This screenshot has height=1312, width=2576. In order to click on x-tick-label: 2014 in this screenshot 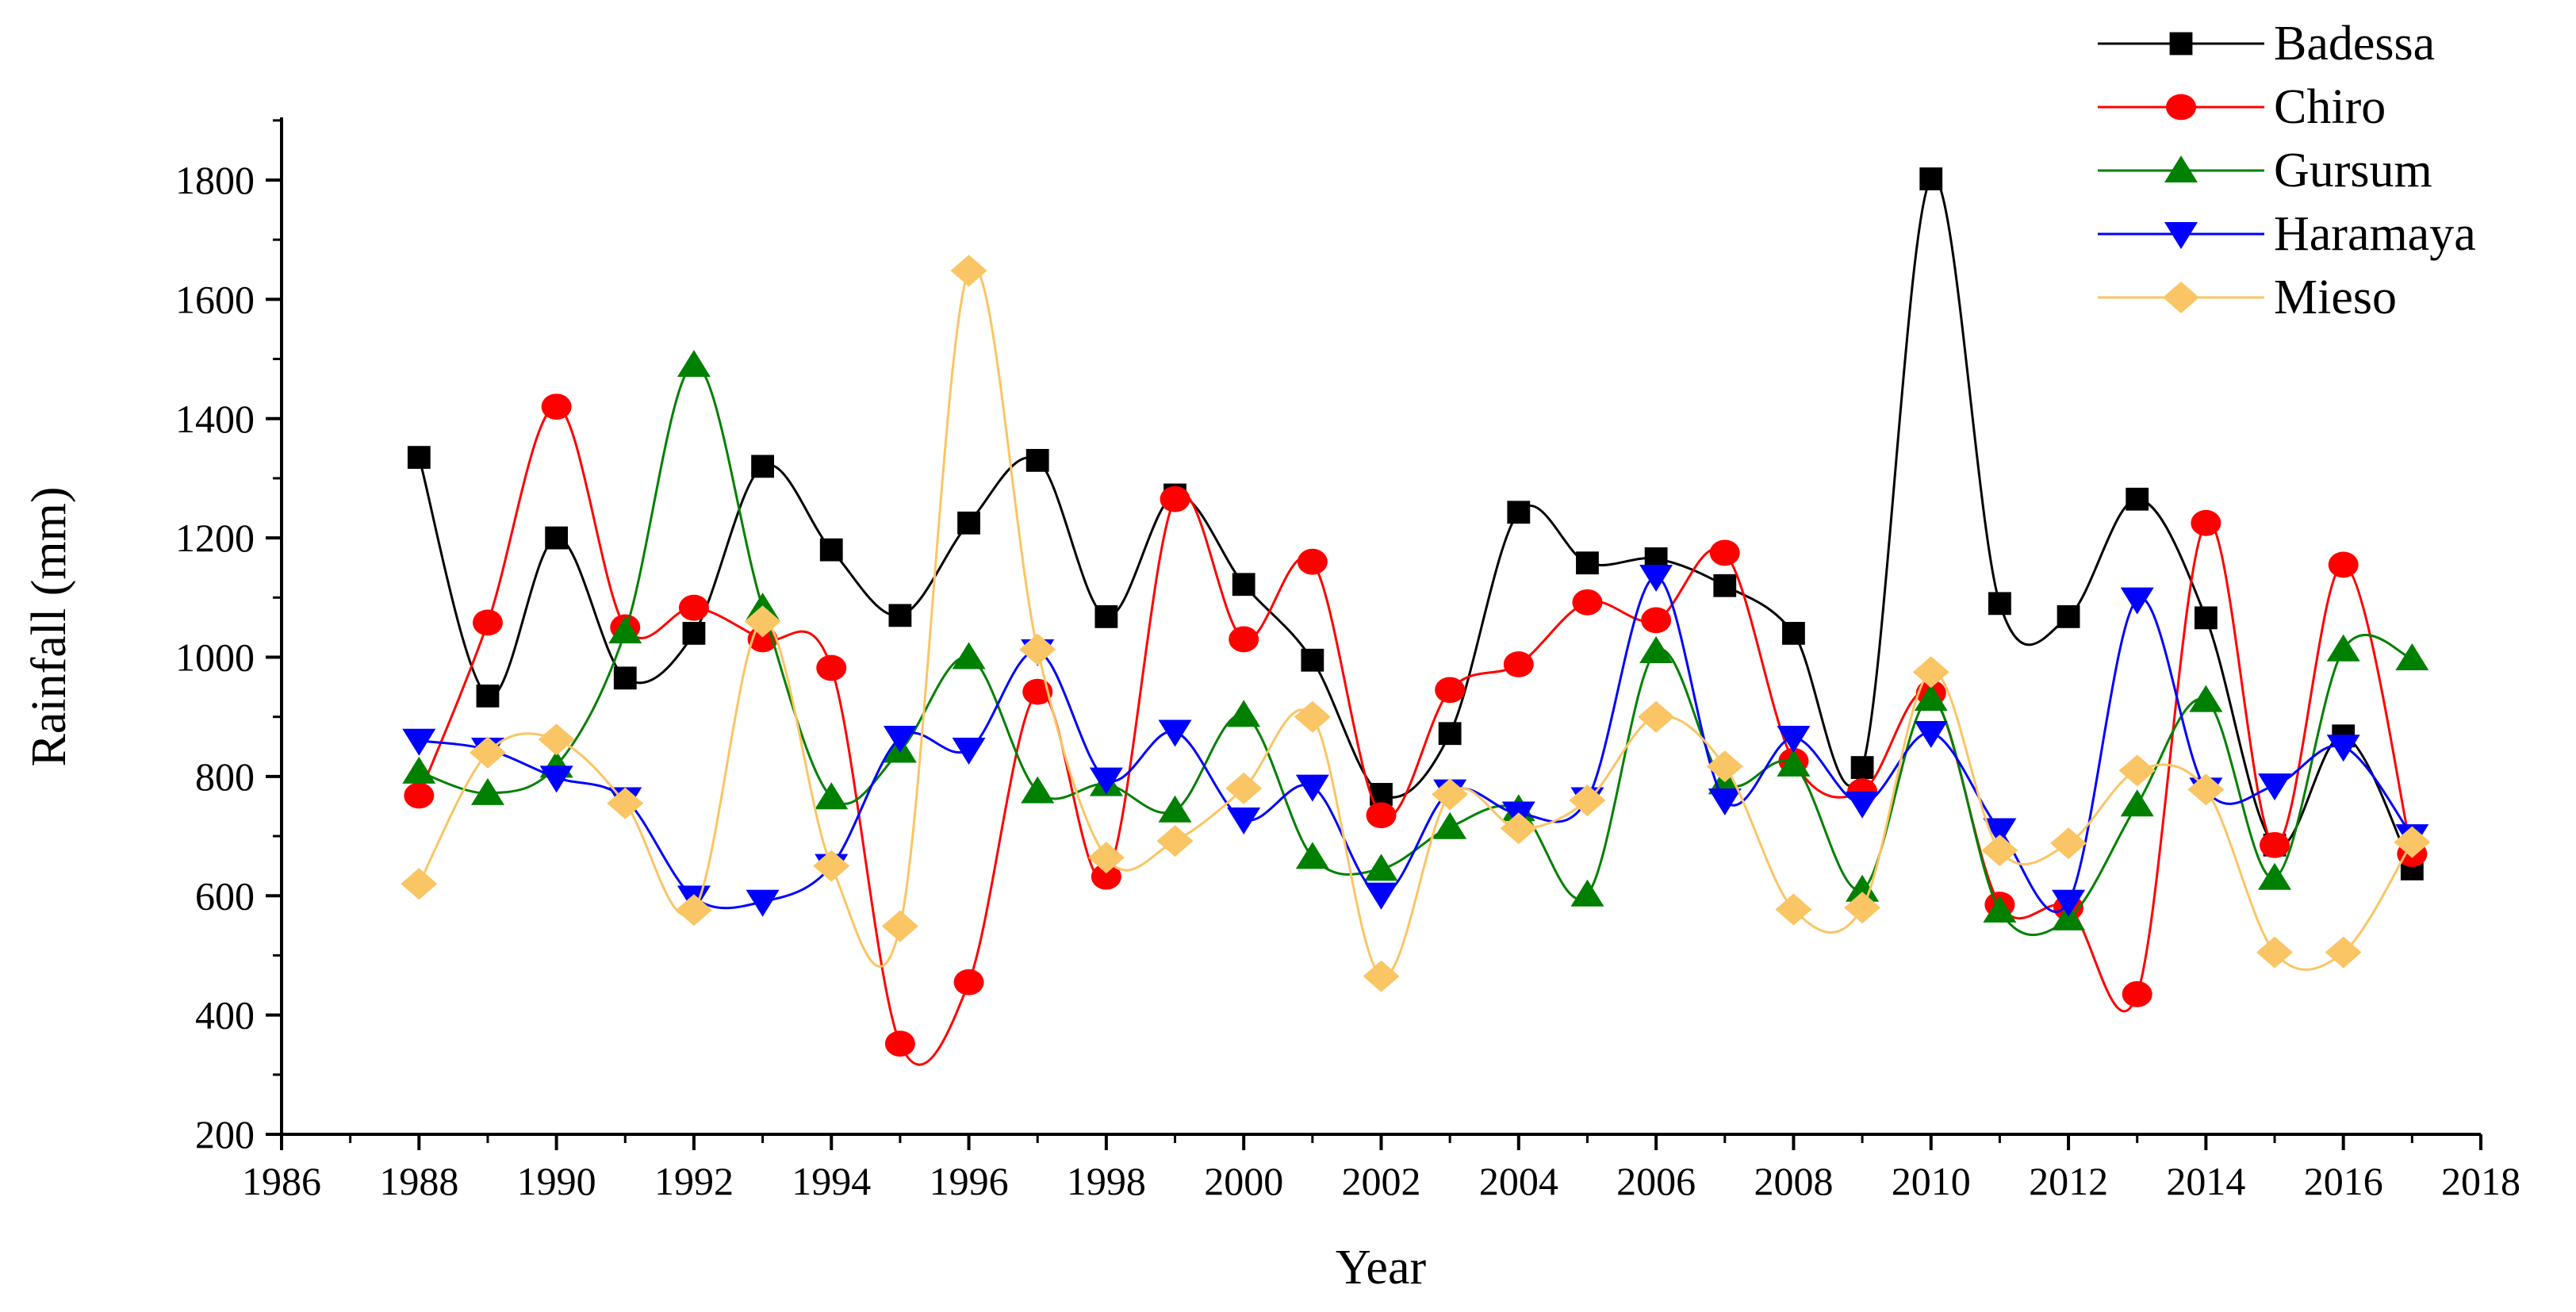, I will do `click(2205, 1181)`.